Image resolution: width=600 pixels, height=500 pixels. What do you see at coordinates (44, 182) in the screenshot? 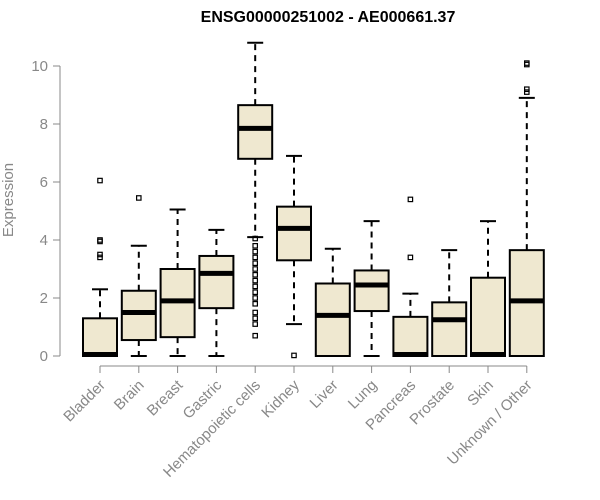
I see `y-tick-label-6: 6` at bounding box center [44, 182].